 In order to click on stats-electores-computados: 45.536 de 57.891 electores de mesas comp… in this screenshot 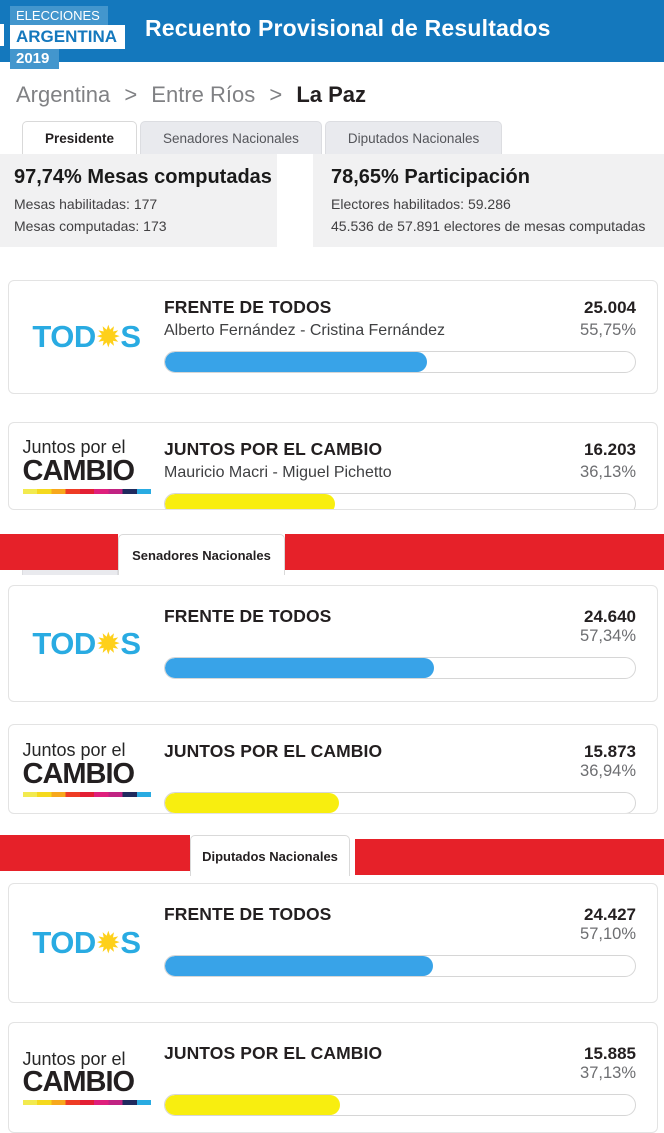, I will do `click(488, 226)`.